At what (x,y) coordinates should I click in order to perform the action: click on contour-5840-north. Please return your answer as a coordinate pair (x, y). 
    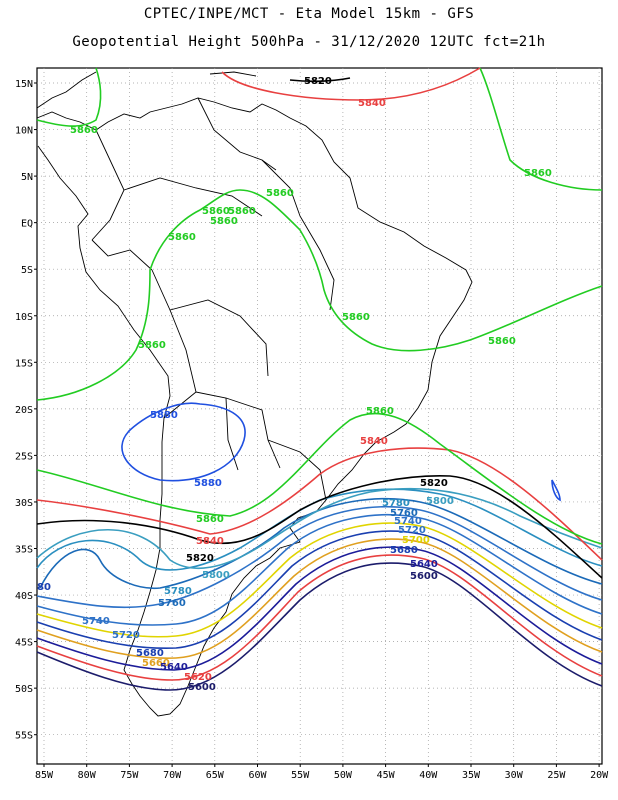
    Looking at the image, I should click on (351, 84).